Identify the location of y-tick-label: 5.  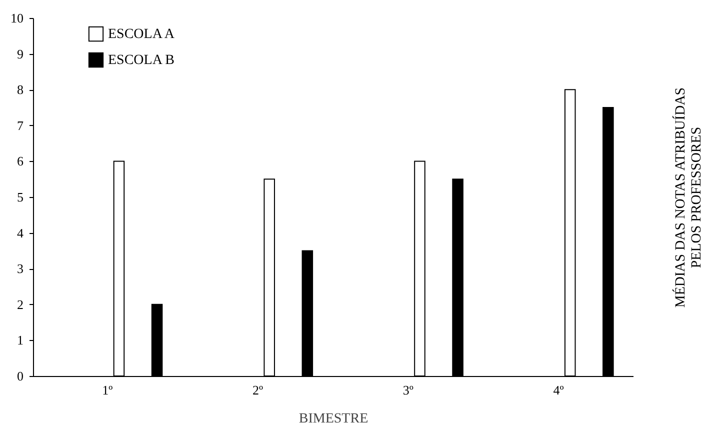
(20, 197).